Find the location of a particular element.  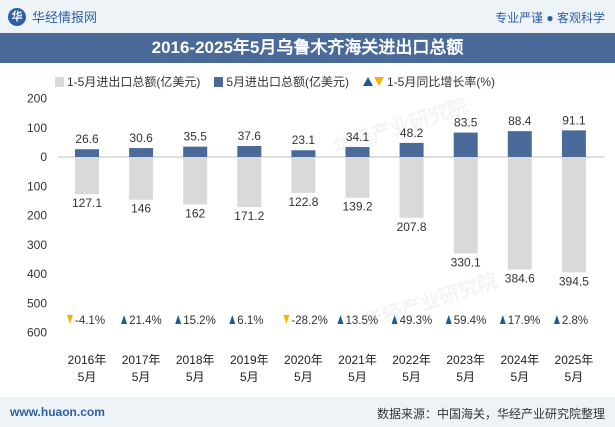

x-tick-label-year: 2019年 is located at coordinates (249, 360).